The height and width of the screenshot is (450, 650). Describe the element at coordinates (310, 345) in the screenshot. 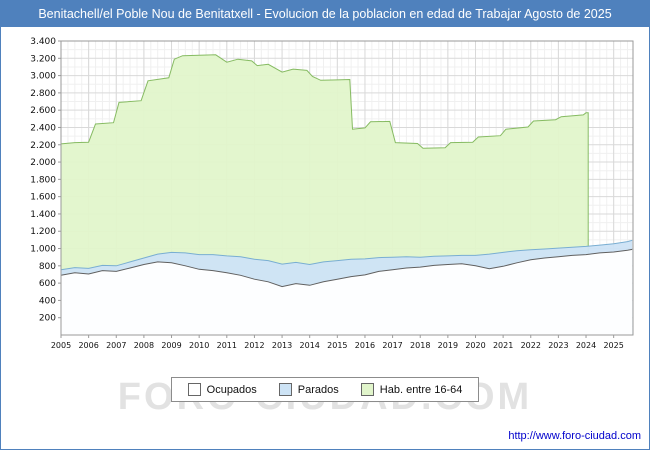

I see `svg-text: 2014` at that location.